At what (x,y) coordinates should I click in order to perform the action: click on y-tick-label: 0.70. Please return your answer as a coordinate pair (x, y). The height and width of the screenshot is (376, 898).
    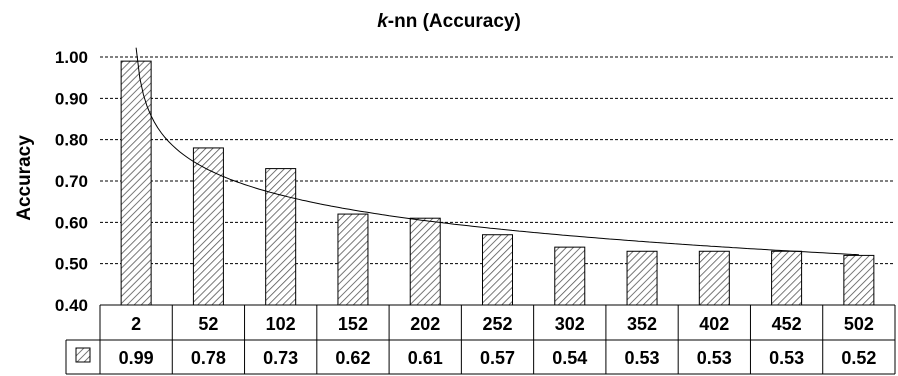
    Looking at the image, I should click on (71, 181).